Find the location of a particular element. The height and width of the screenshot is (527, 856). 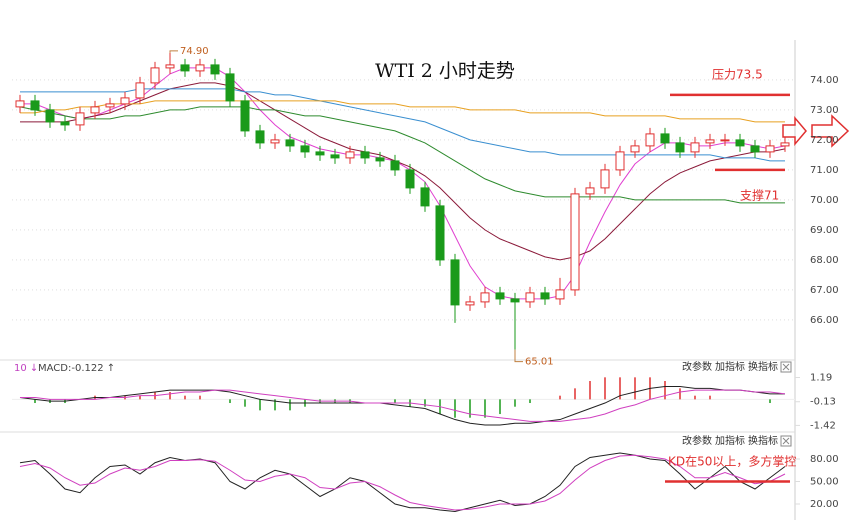

dif-line is located at coordinates (402, 406).